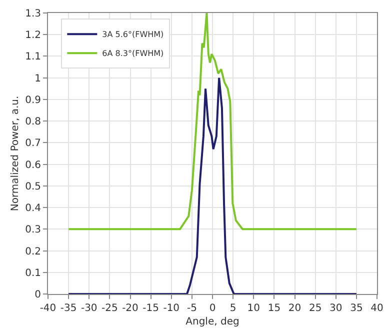 Image resolution: width=391 pixels, height=334 pixels. What do you see at coordinates (33, 122) in the screenshot?
I see `y-tick-label: 0.8` at bounding box center [33, 122].